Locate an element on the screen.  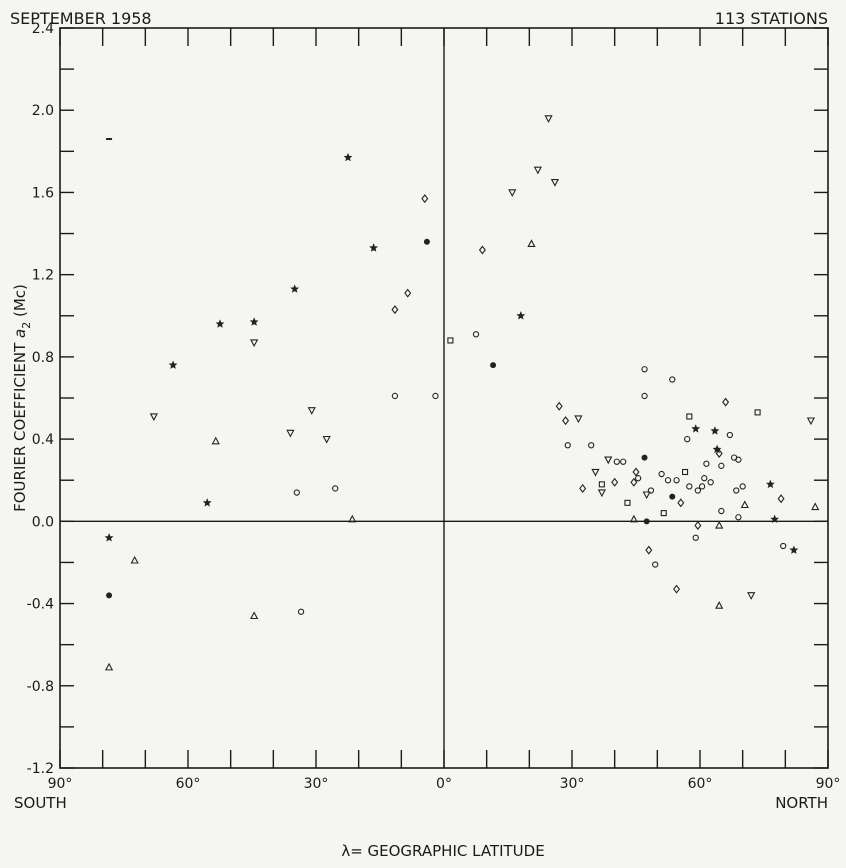
x-axis-label: λ= GEOGRAPHIC LATITUDE is located at coordinates (442, 851).